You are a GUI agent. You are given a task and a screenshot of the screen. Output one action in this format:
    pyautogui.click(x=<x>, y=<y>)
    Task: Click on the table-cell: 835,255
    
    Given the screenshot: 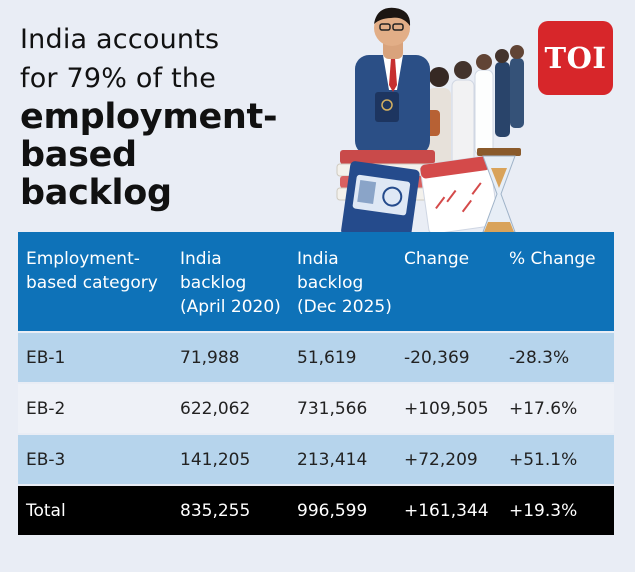 What is the action you would take?
    pyautogui.click(x=230, y=509)
    